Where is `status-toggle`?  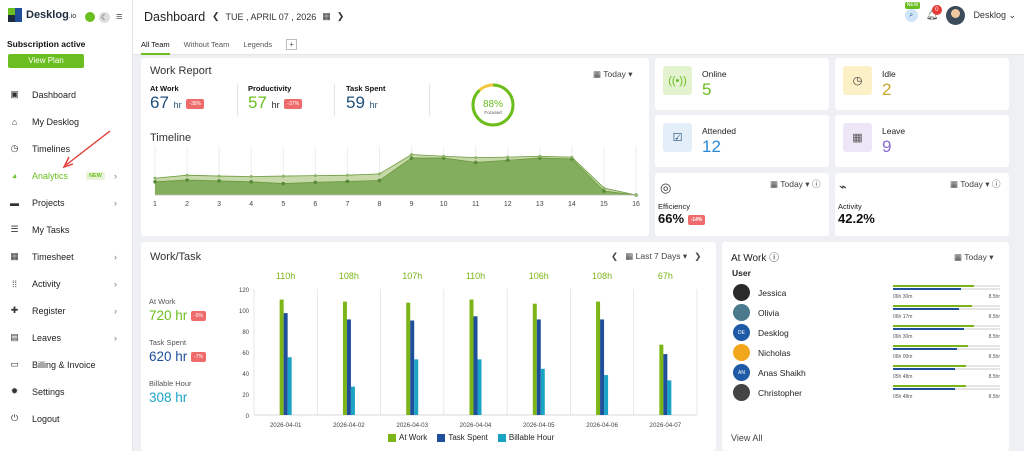 status-toggle is located at coordinates (90, 17).